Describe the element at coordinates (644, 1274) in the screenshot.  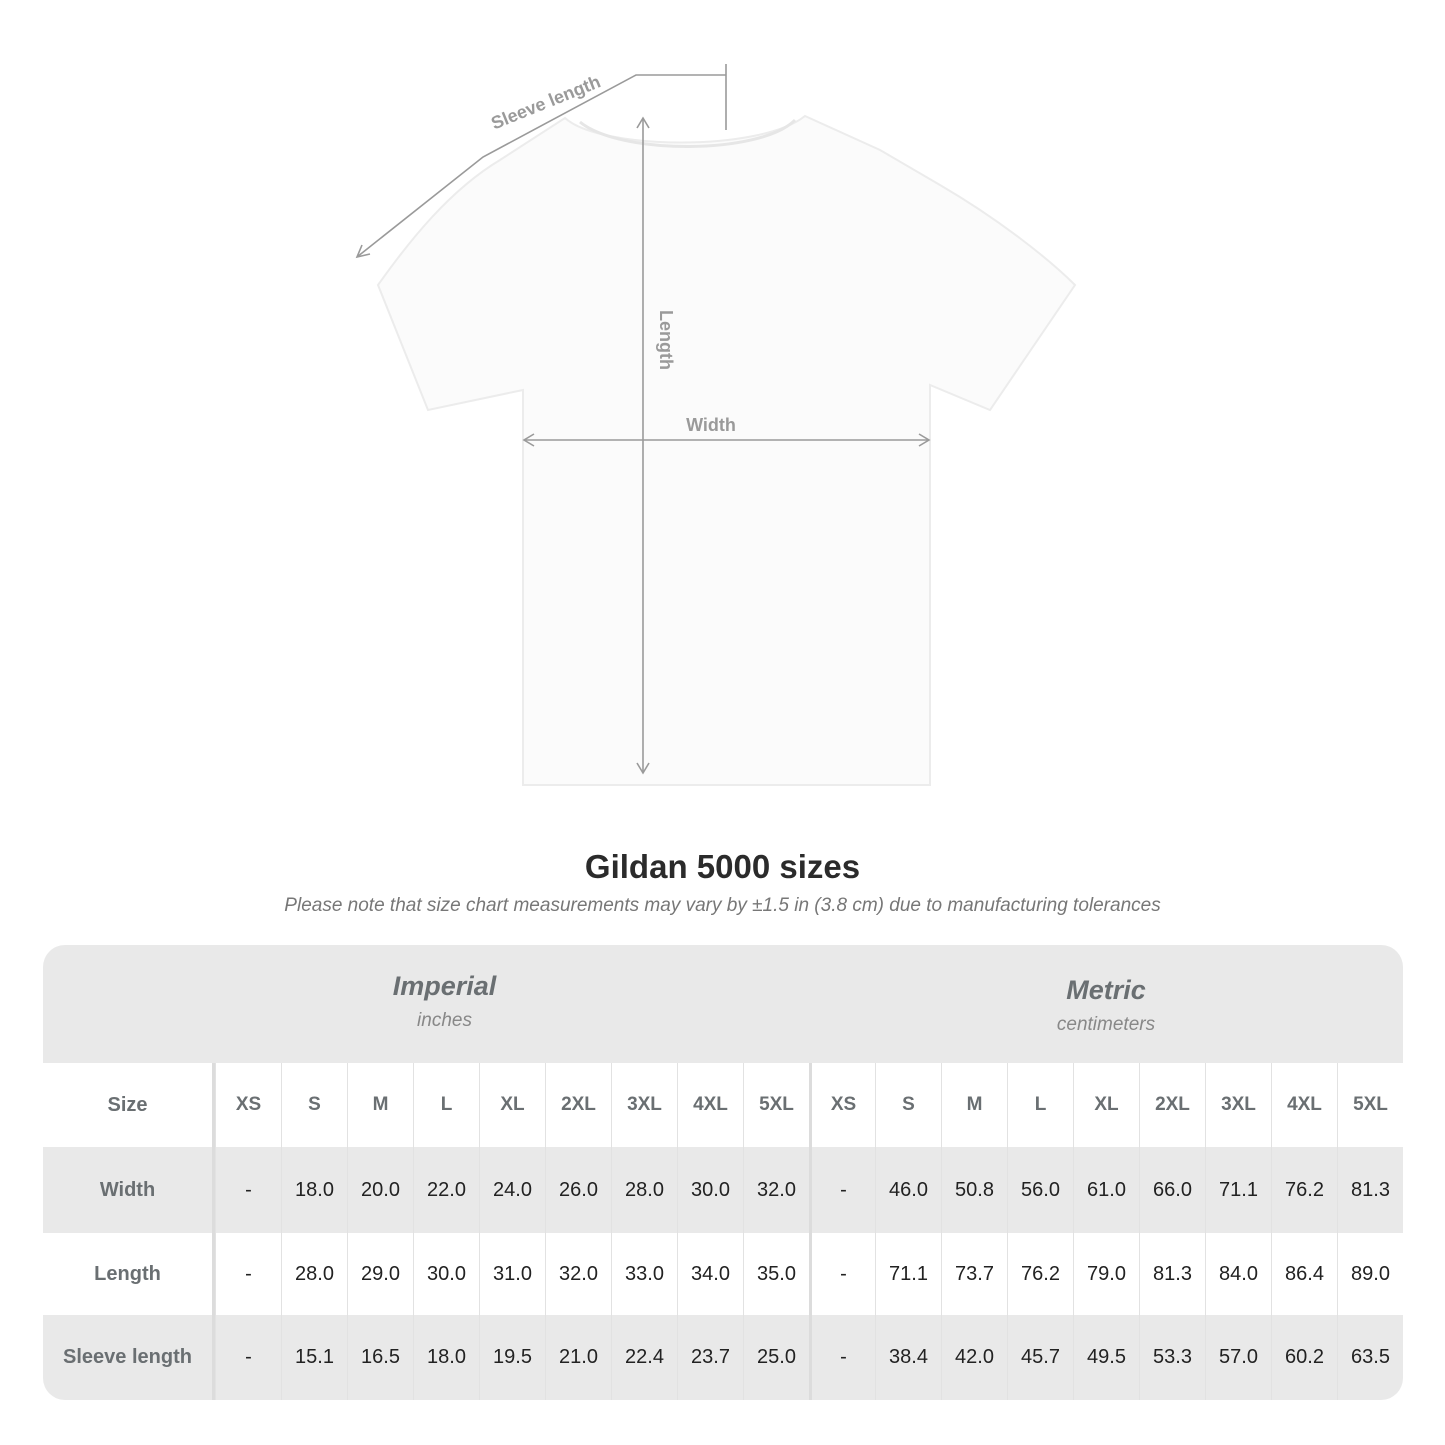
I see `value-cell: 33.0` at that location.